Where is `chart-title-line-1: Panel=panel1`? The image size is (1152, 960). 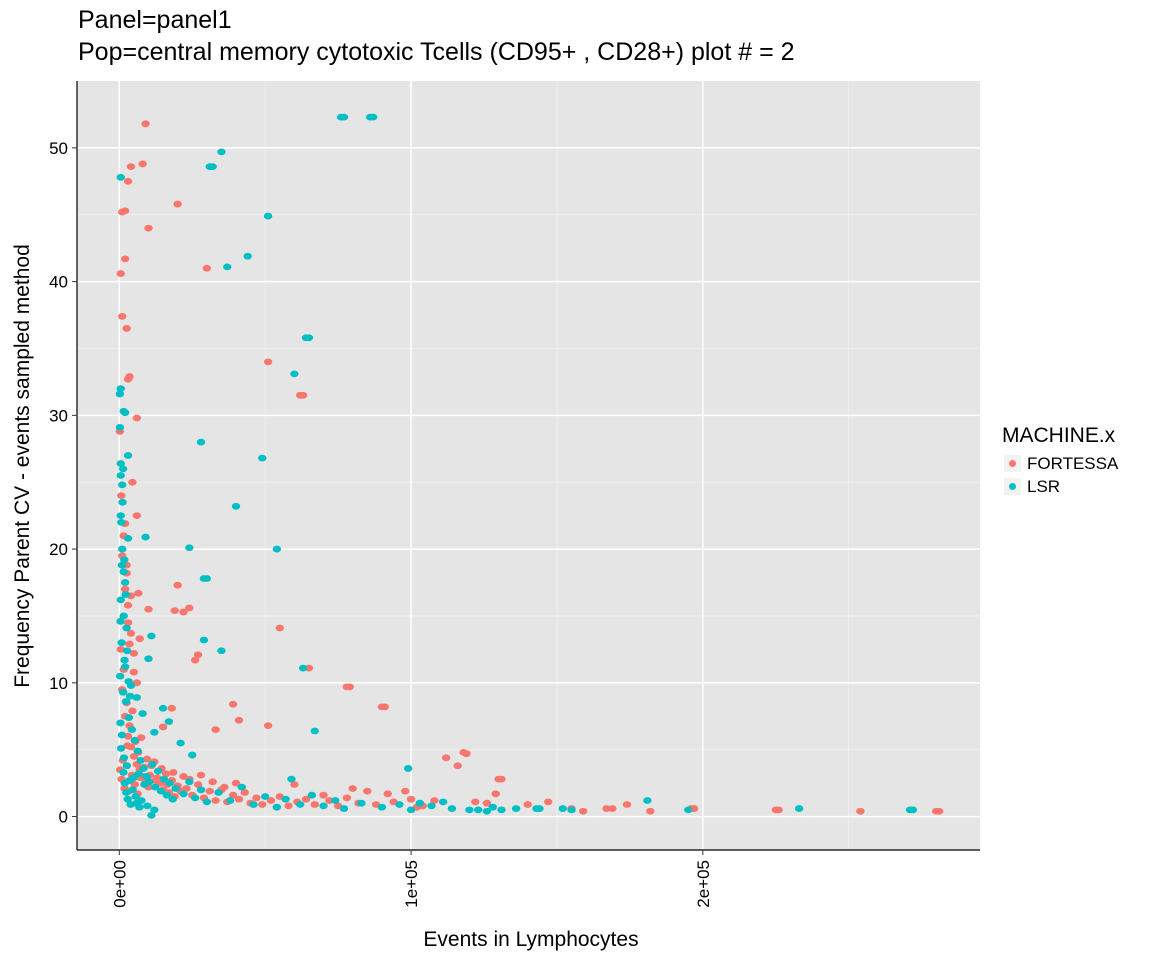 chart-title-line-1: Panel=panel1 is located at coordinates (155, 20).